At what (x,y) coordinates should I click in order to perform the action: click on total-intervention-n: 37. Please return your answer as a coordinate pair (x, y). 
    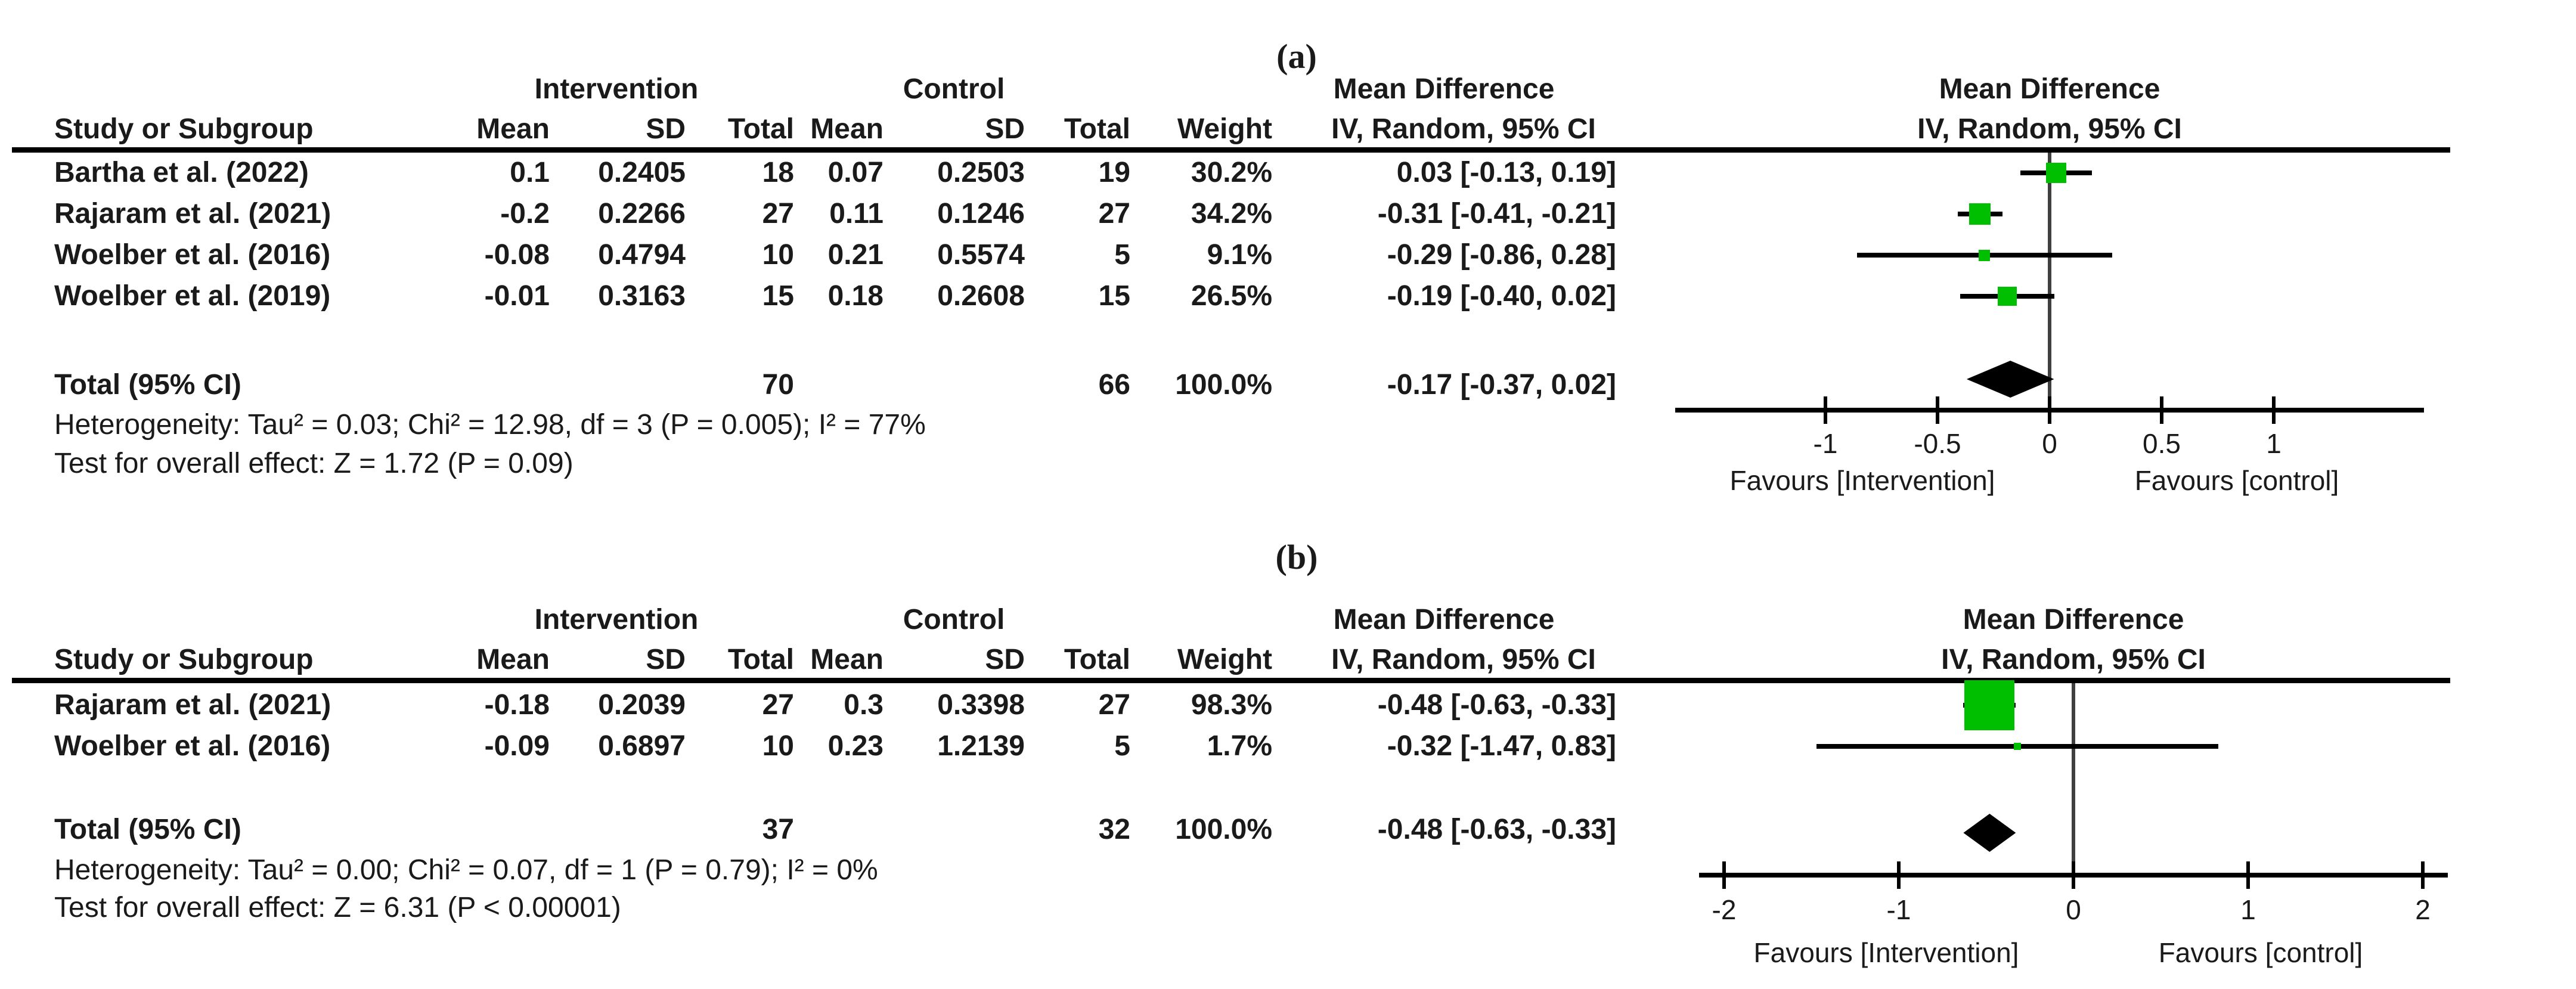
    Looking at the image, I should click on (778, 829).